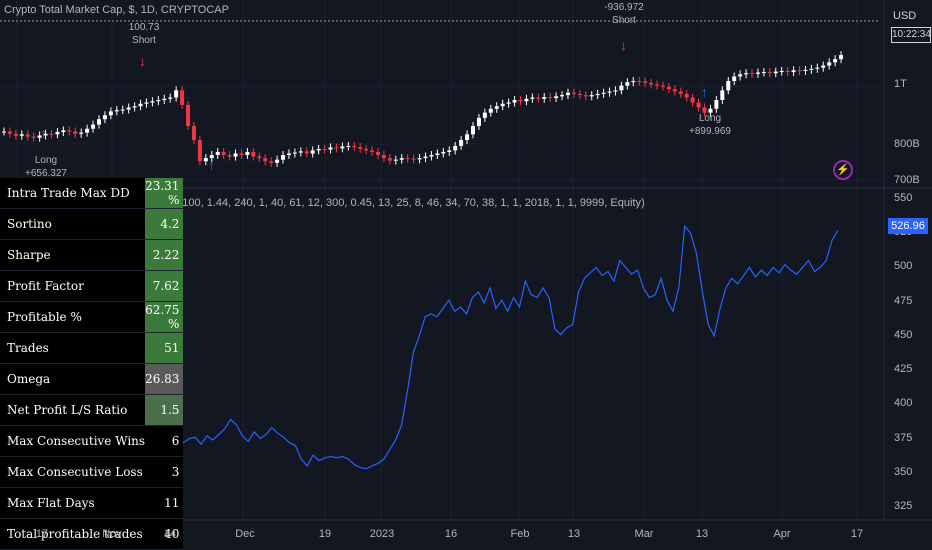 The width and height of the screenshot is (932, 550). Describe the element at coordinates (903, 197) in the screenshot. I see `equity-tick-label: 550` at that location.